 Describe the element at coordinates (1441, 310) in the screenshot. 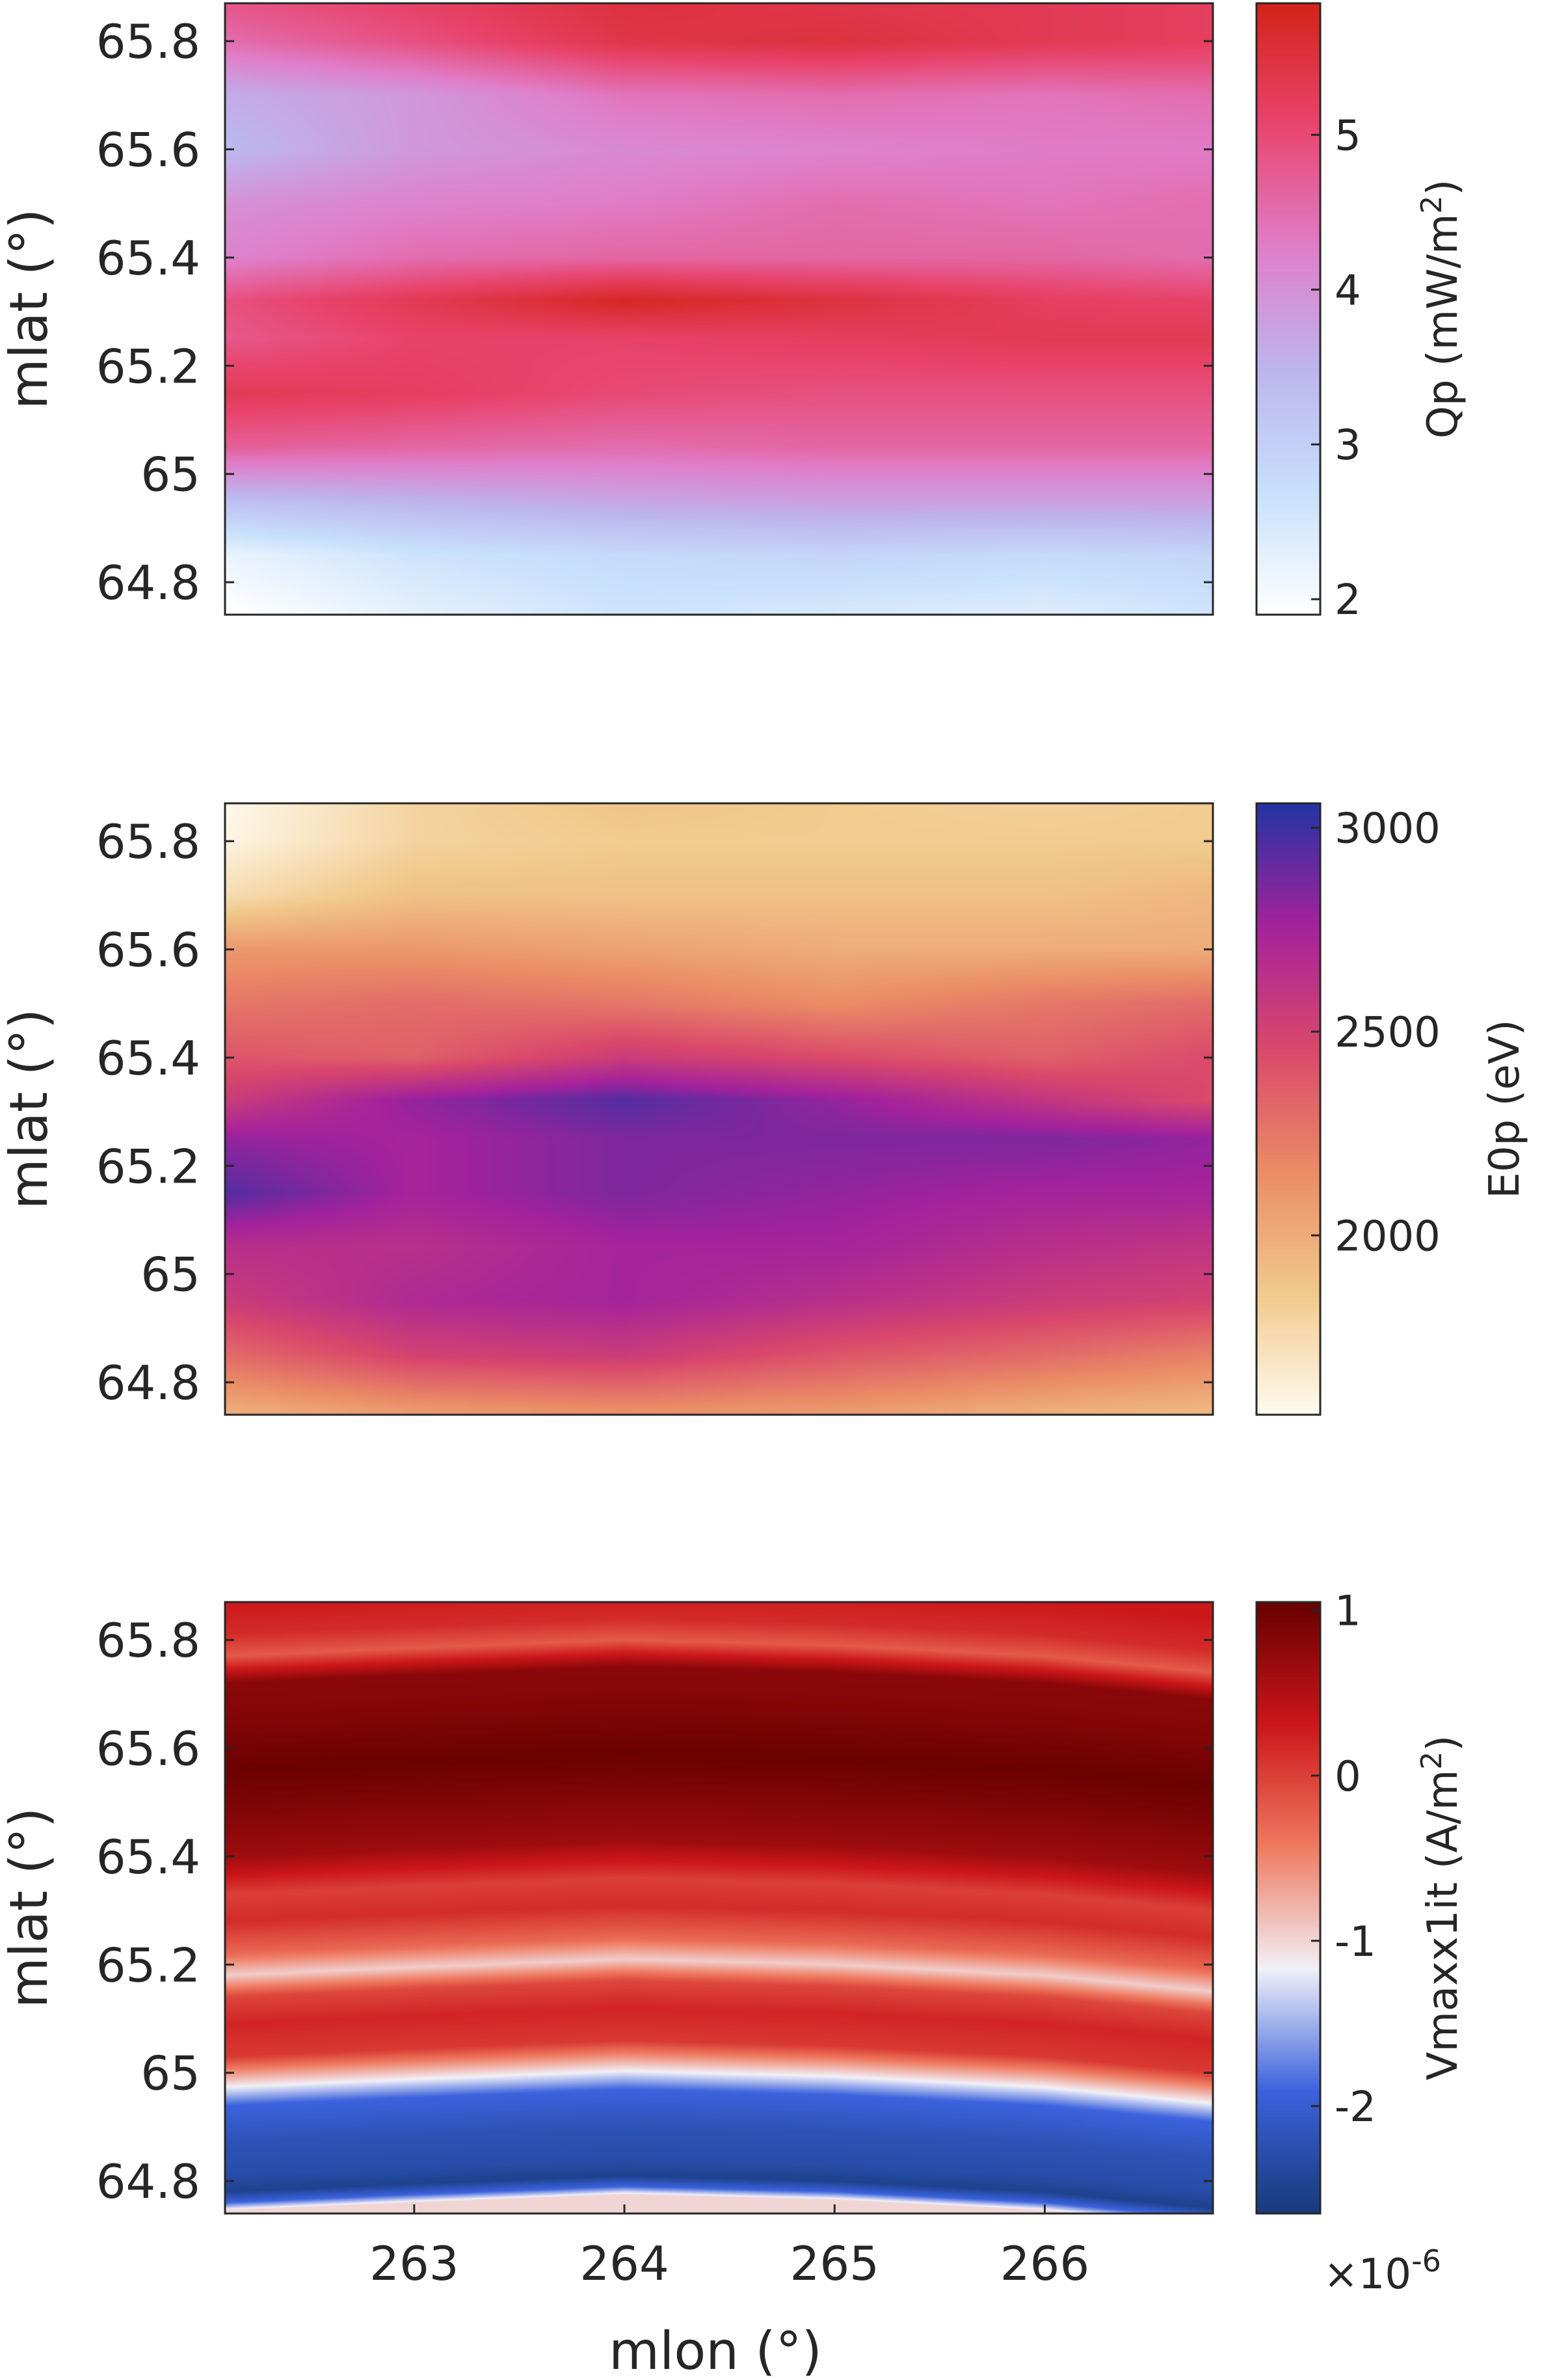

I see `colorbar-label: Qp (mW/m2)` at that location.